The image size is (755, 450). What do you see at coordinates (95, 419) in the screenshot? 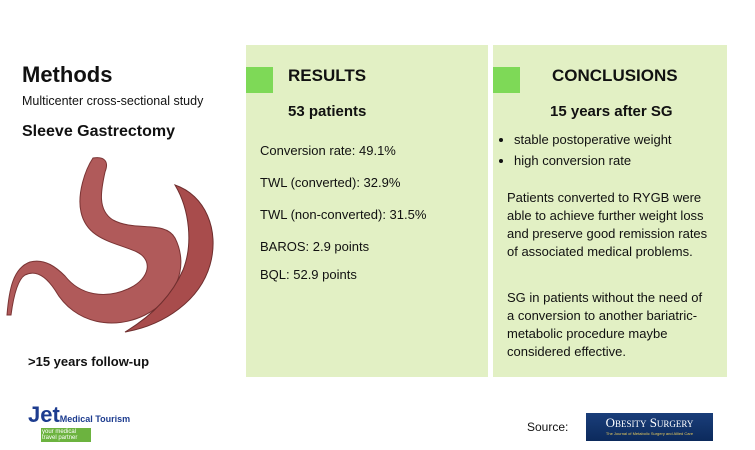
I see `logo-name: Medical Tourism` at bounding box center [95, 419].